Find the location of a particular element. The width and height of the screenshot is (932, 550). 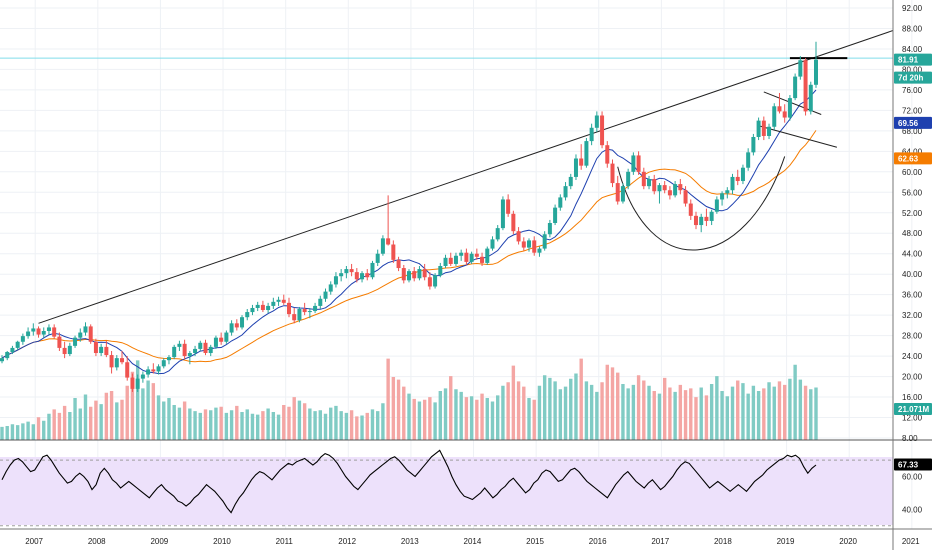

y-tick-label: 40.00 is located at coordinates (912, 274).